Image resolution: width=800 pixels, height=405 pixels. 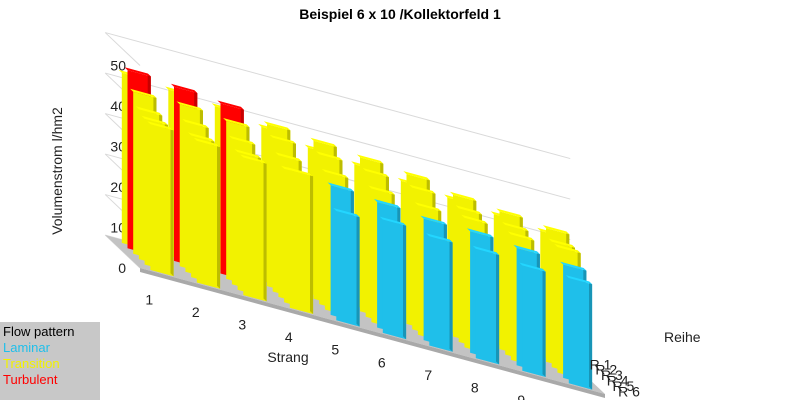 What do you see at coordinates (606, 370) in the screenshot?
I see `z-tick-label: R 2` at bounding box center [606, 370].